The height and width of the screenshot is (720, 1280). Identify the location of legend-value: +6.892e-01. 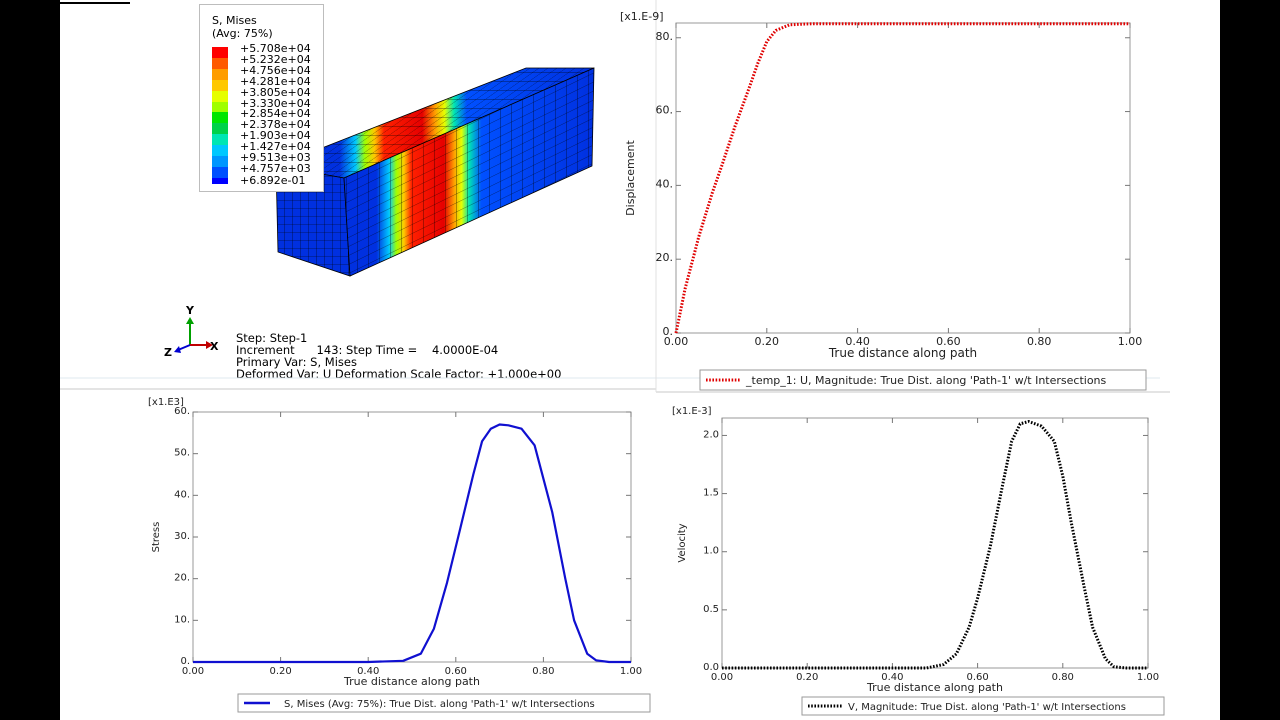
(273, 180).